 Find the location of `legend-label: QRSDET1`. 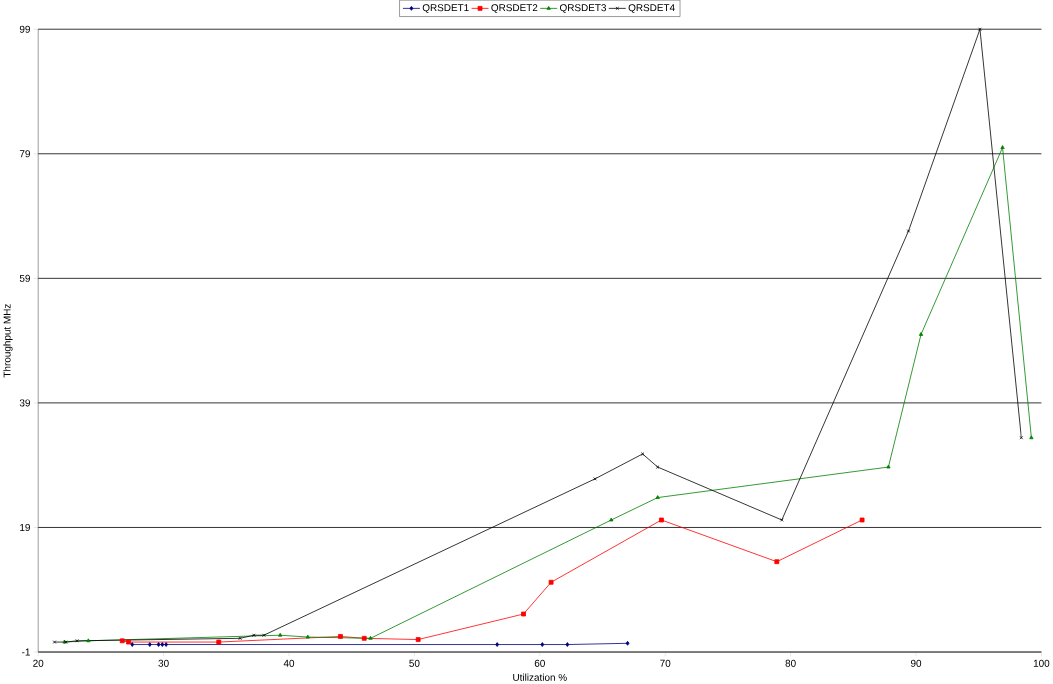

legend-label: QRSDET1 is located at coordinates (445, 8).